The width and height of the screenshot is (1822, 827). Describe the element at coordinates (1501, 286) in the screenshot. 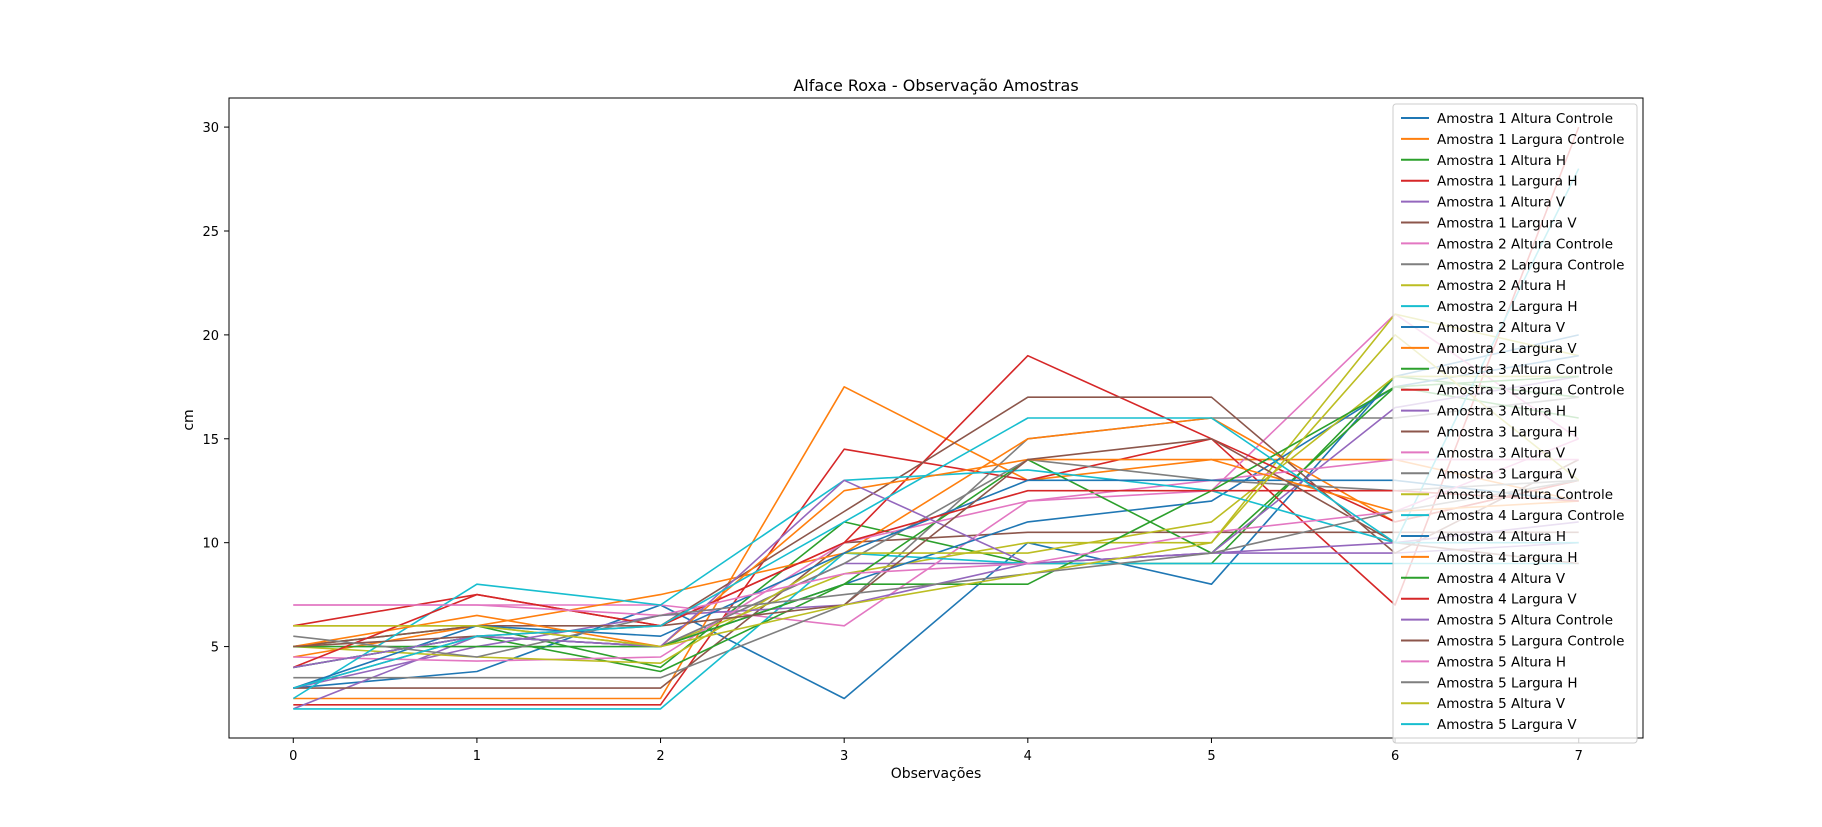

I see `legend-label: Amostra 2 Altura H` at that location.